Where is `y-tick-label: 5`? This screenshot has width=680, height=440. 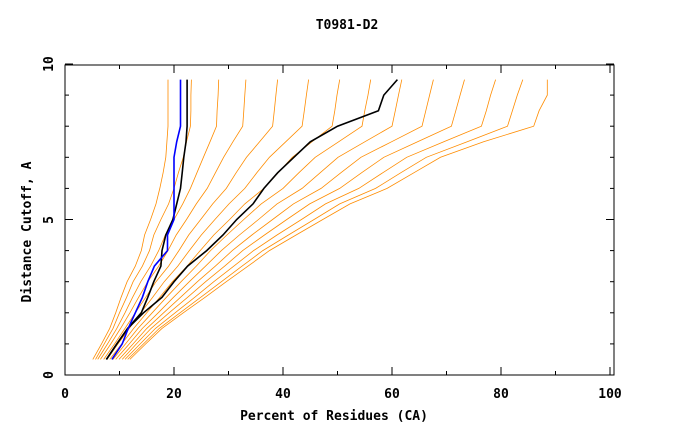 y-tick-label: 5 is located at coordinates (49, 220).